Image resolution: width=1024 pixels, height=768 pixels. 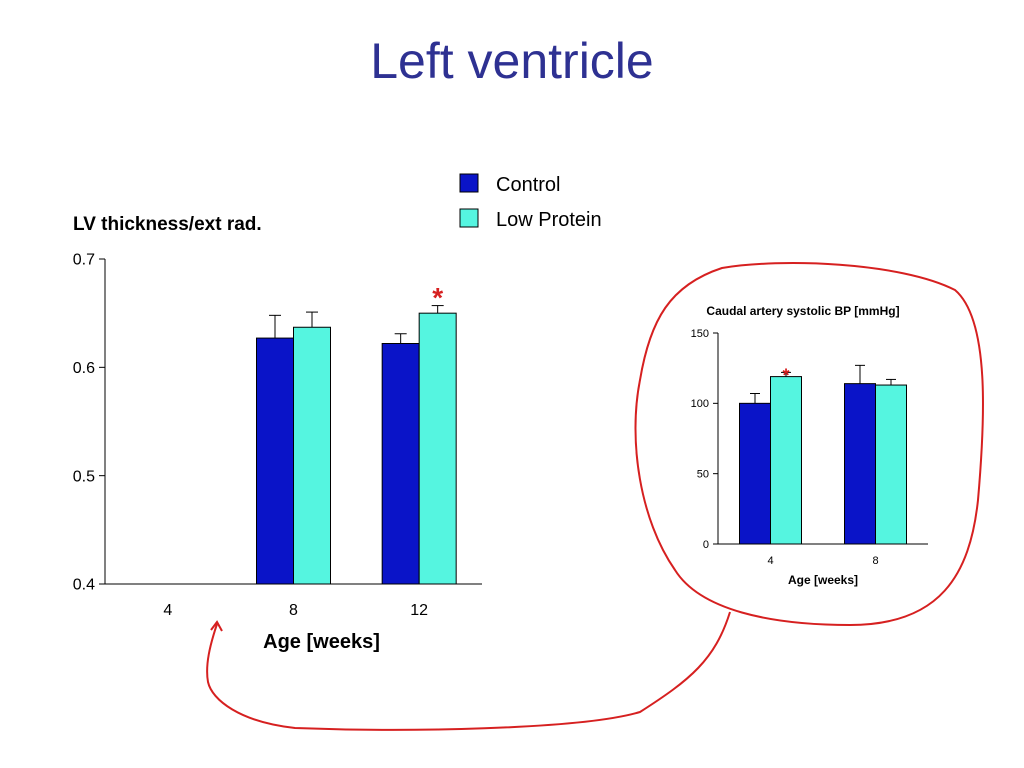 What do you see at coordinates (512, 61) in the screenshot?
I see `slide-title: Left ventricle` at bounding box center [512, 61].